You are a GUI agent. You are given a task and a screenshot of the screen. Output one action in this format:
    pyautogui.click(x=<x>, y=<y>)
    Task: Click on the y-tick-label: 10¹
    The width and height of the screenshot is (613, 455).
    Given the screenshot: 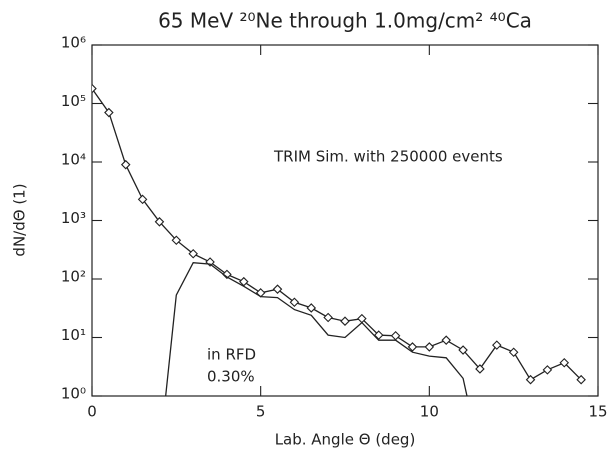 What is the action you would take?
    pyautogui.click(x=73, y=335)
    